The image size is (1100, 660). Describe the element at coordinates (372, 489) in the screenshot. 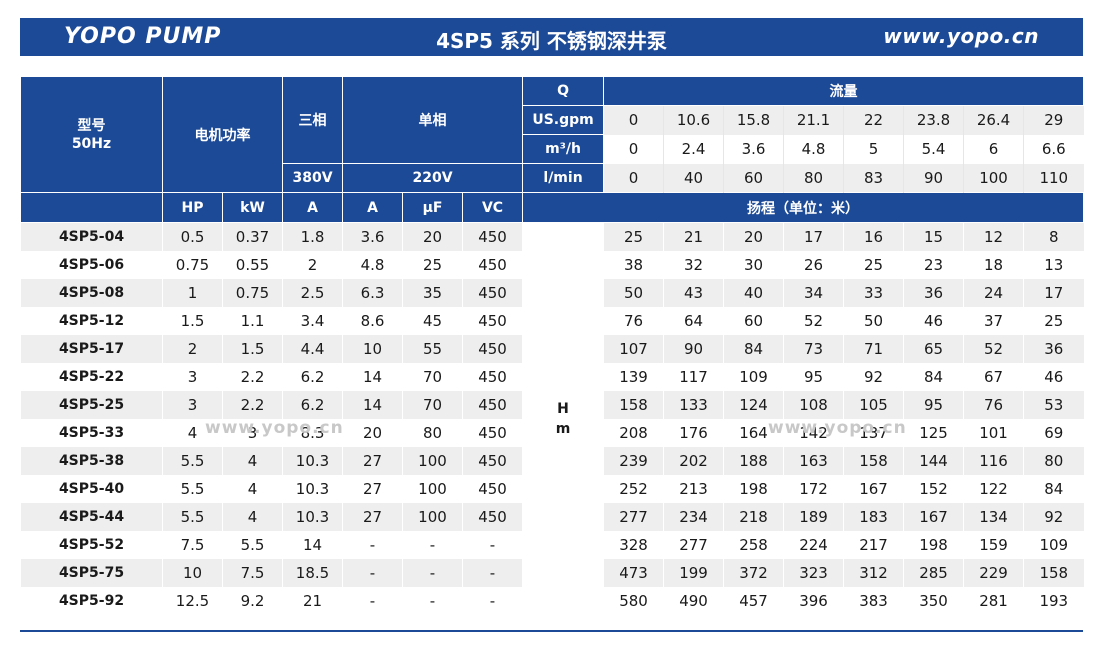

I see `motor-cell: 27` at that location.